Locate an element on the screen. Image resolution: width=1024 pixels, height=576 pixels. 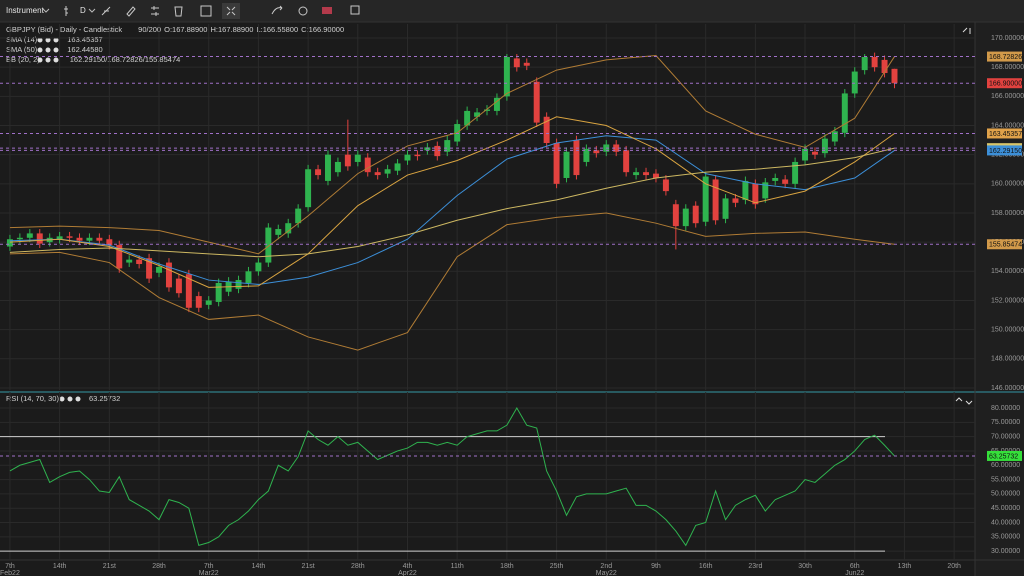
ohlc-high: H:167.88900 is located at coordinates (231, 29).